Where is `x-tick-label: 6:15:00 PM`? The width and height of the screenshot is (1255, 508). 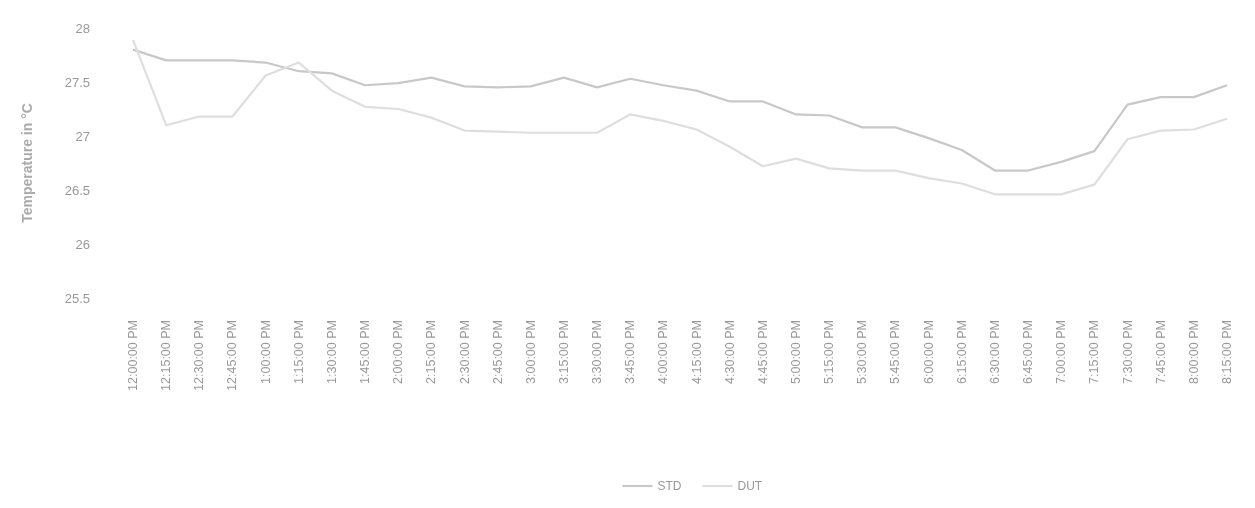 x-tick-label: 6:15:00 PM is located at coordinates (961, 352).